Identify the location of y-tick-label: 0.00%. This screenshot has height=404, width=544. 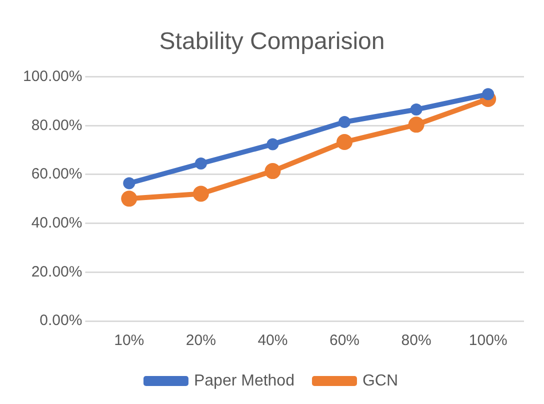
(61, 321).